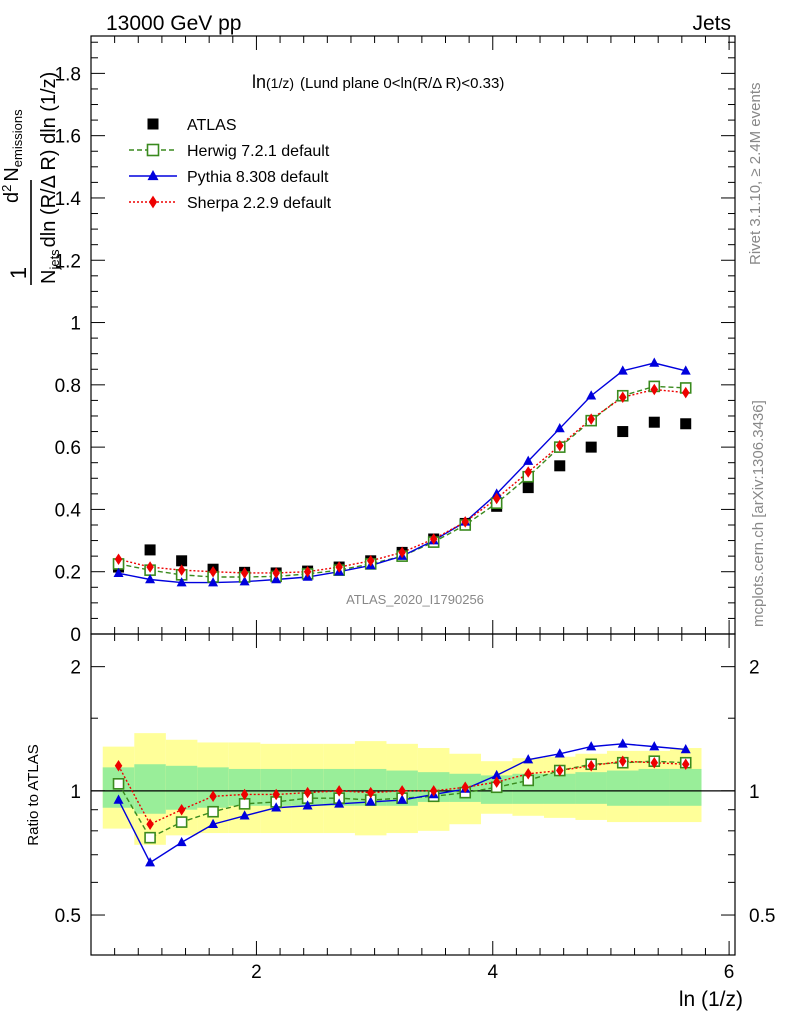 The height and width of the screenshot is (1024, 786). I want to click on legend-label-0: ATLAS, so click(212, 125).